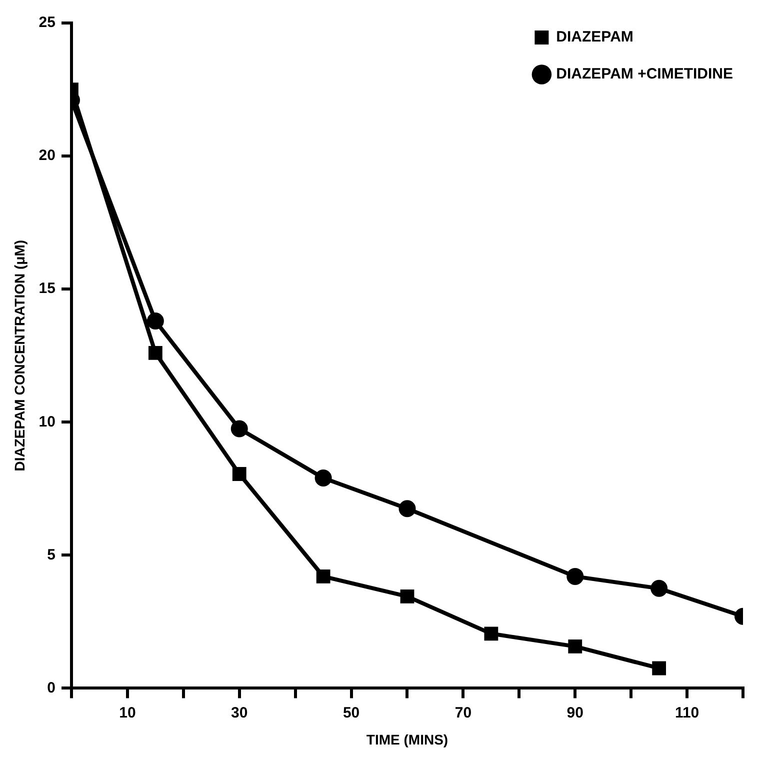 Image resolution: width=762 pixels, height=761 pixels. What do you see at coordinates (407, 739) in the screenshot?
I see `x-axis-title: TIME (MINS)` at bounding box center [407, 739].